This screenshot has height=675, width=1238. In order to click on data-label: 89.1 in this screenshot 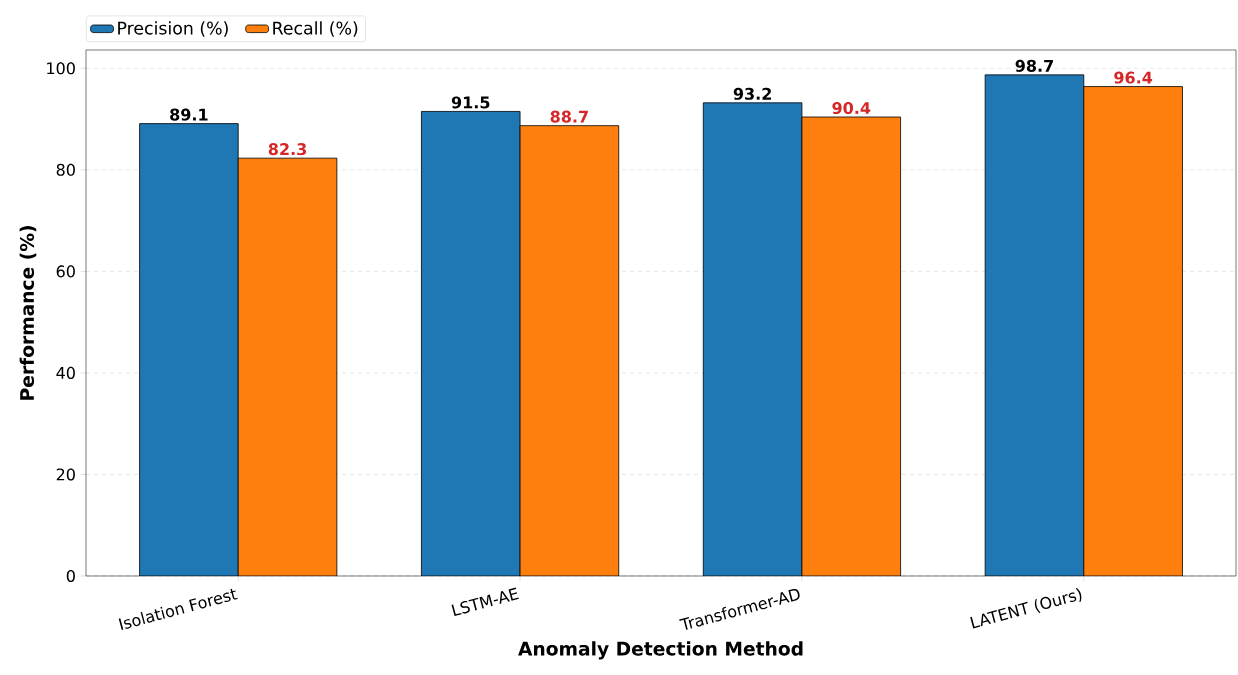, I will do `click(189, 114)`.